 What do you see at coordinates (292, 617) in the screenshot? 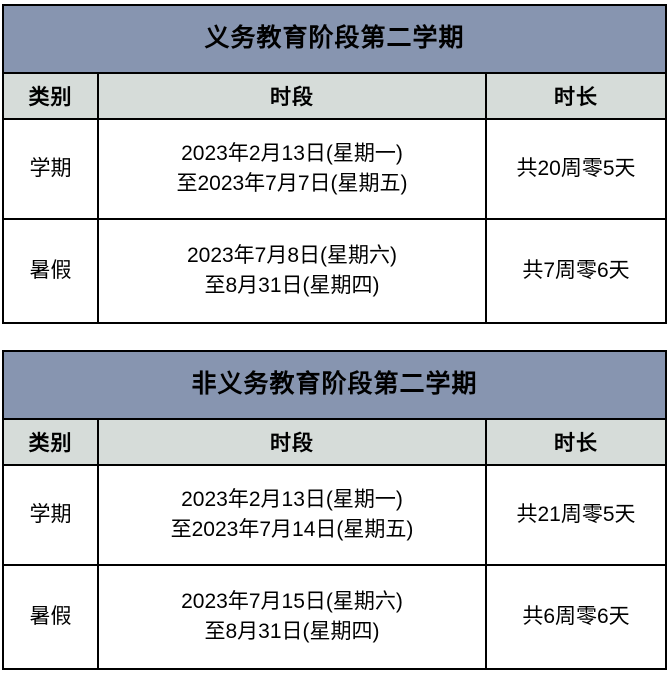
I see `cell-period: 2023年7月15日(星期六) 至8月31日(星期四)` at bounding box center [292, 617].